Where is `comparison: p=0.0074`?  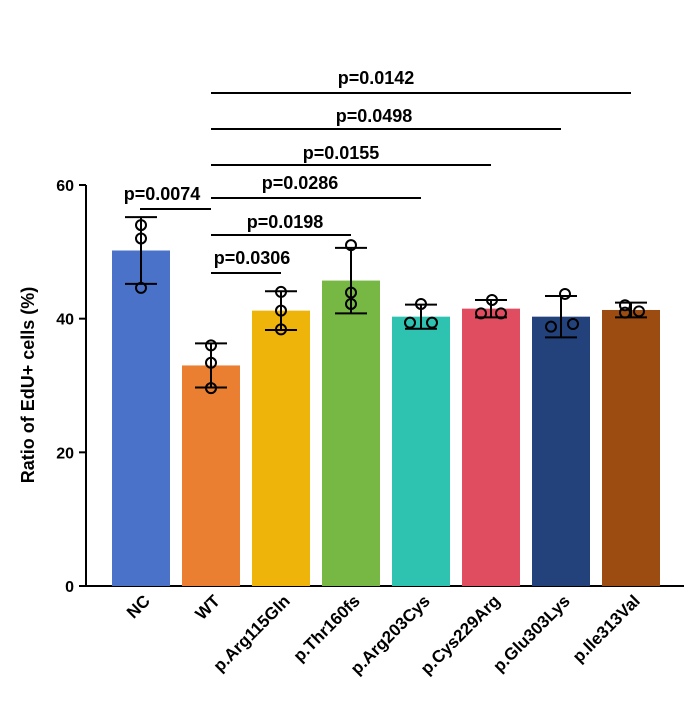 comparison: p=0.0074 is located at coordinates (167, 197).